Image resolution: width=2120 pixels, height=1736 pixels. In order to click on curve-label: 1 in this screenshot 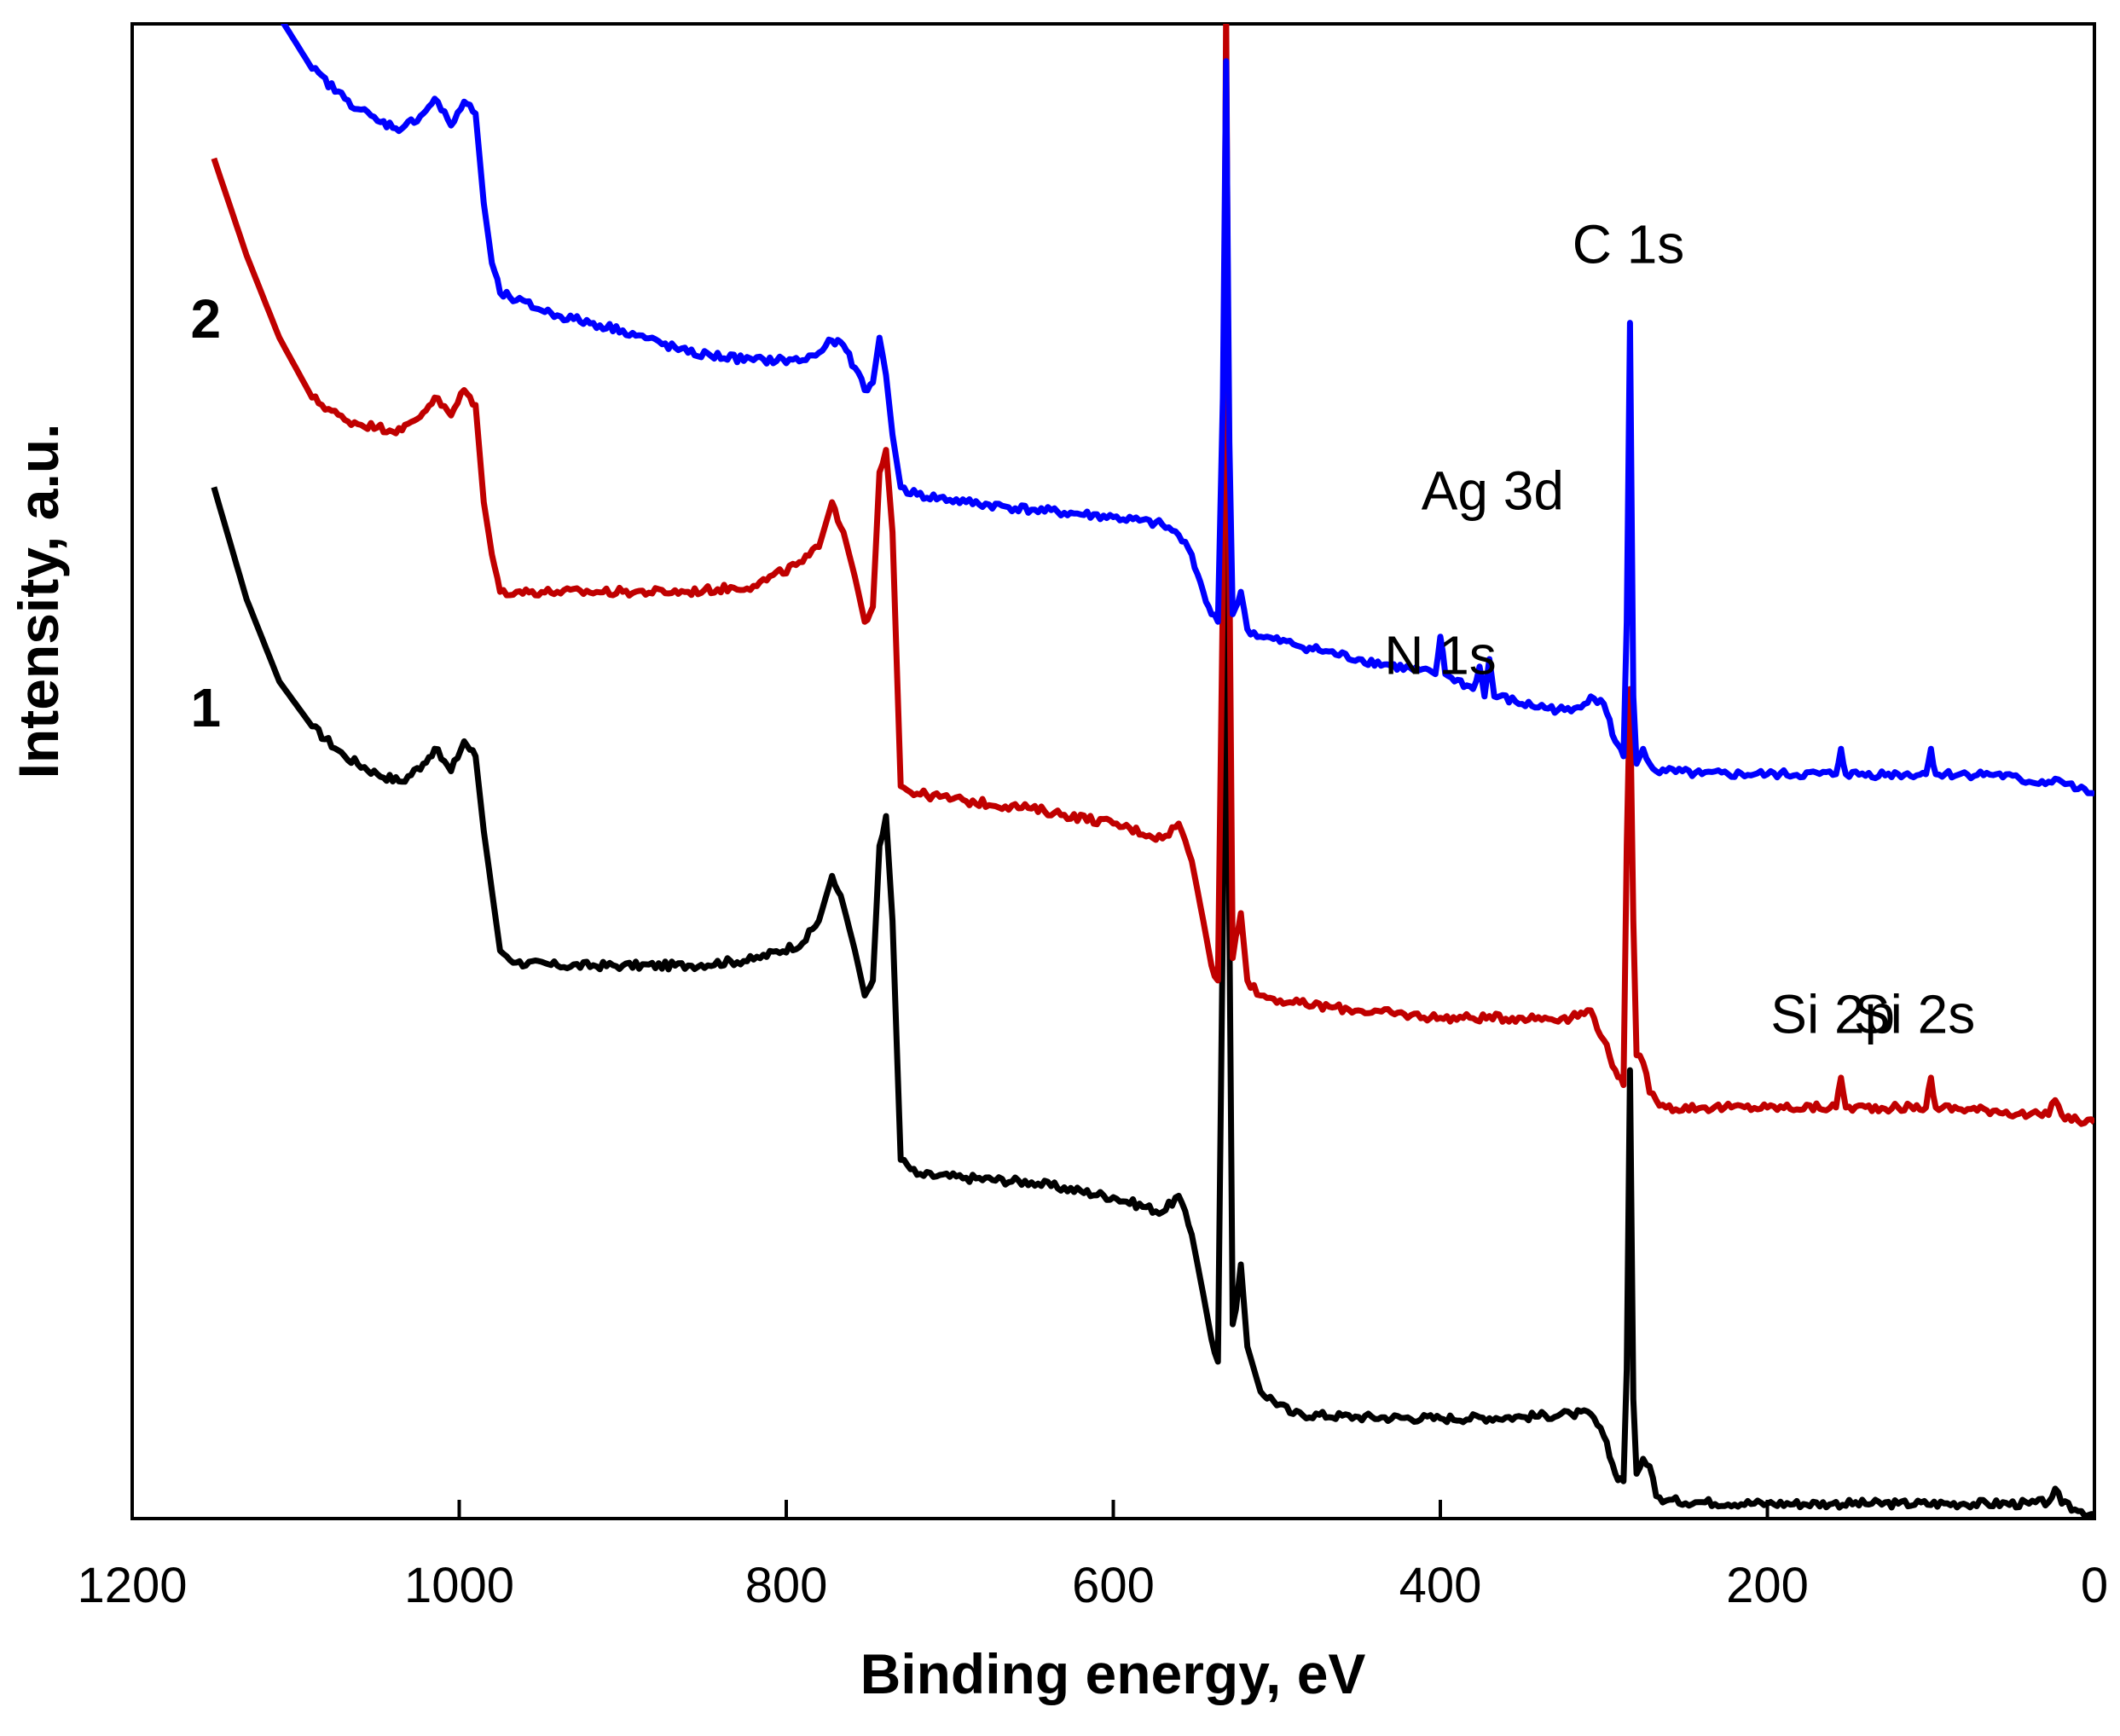, I will do `click(205, 707)`.